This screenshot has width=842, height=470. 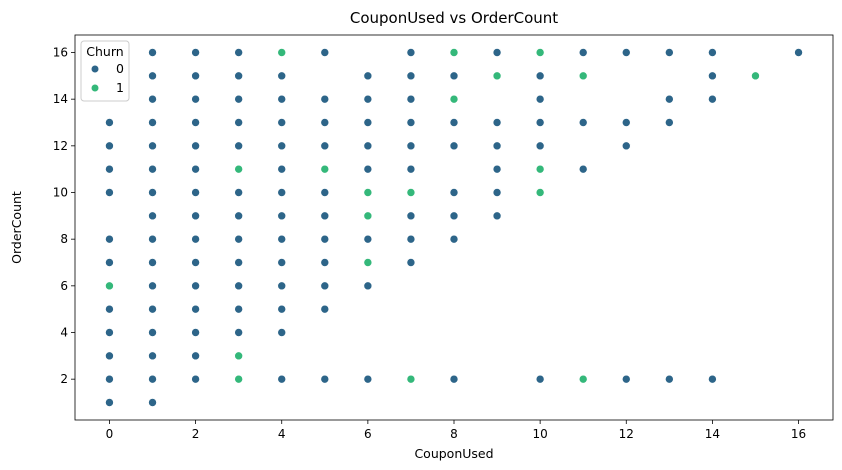 I want to click on x-axis-ticks: 0 2 4 6 8 10 12 14 16, so click(x=456, y=430).